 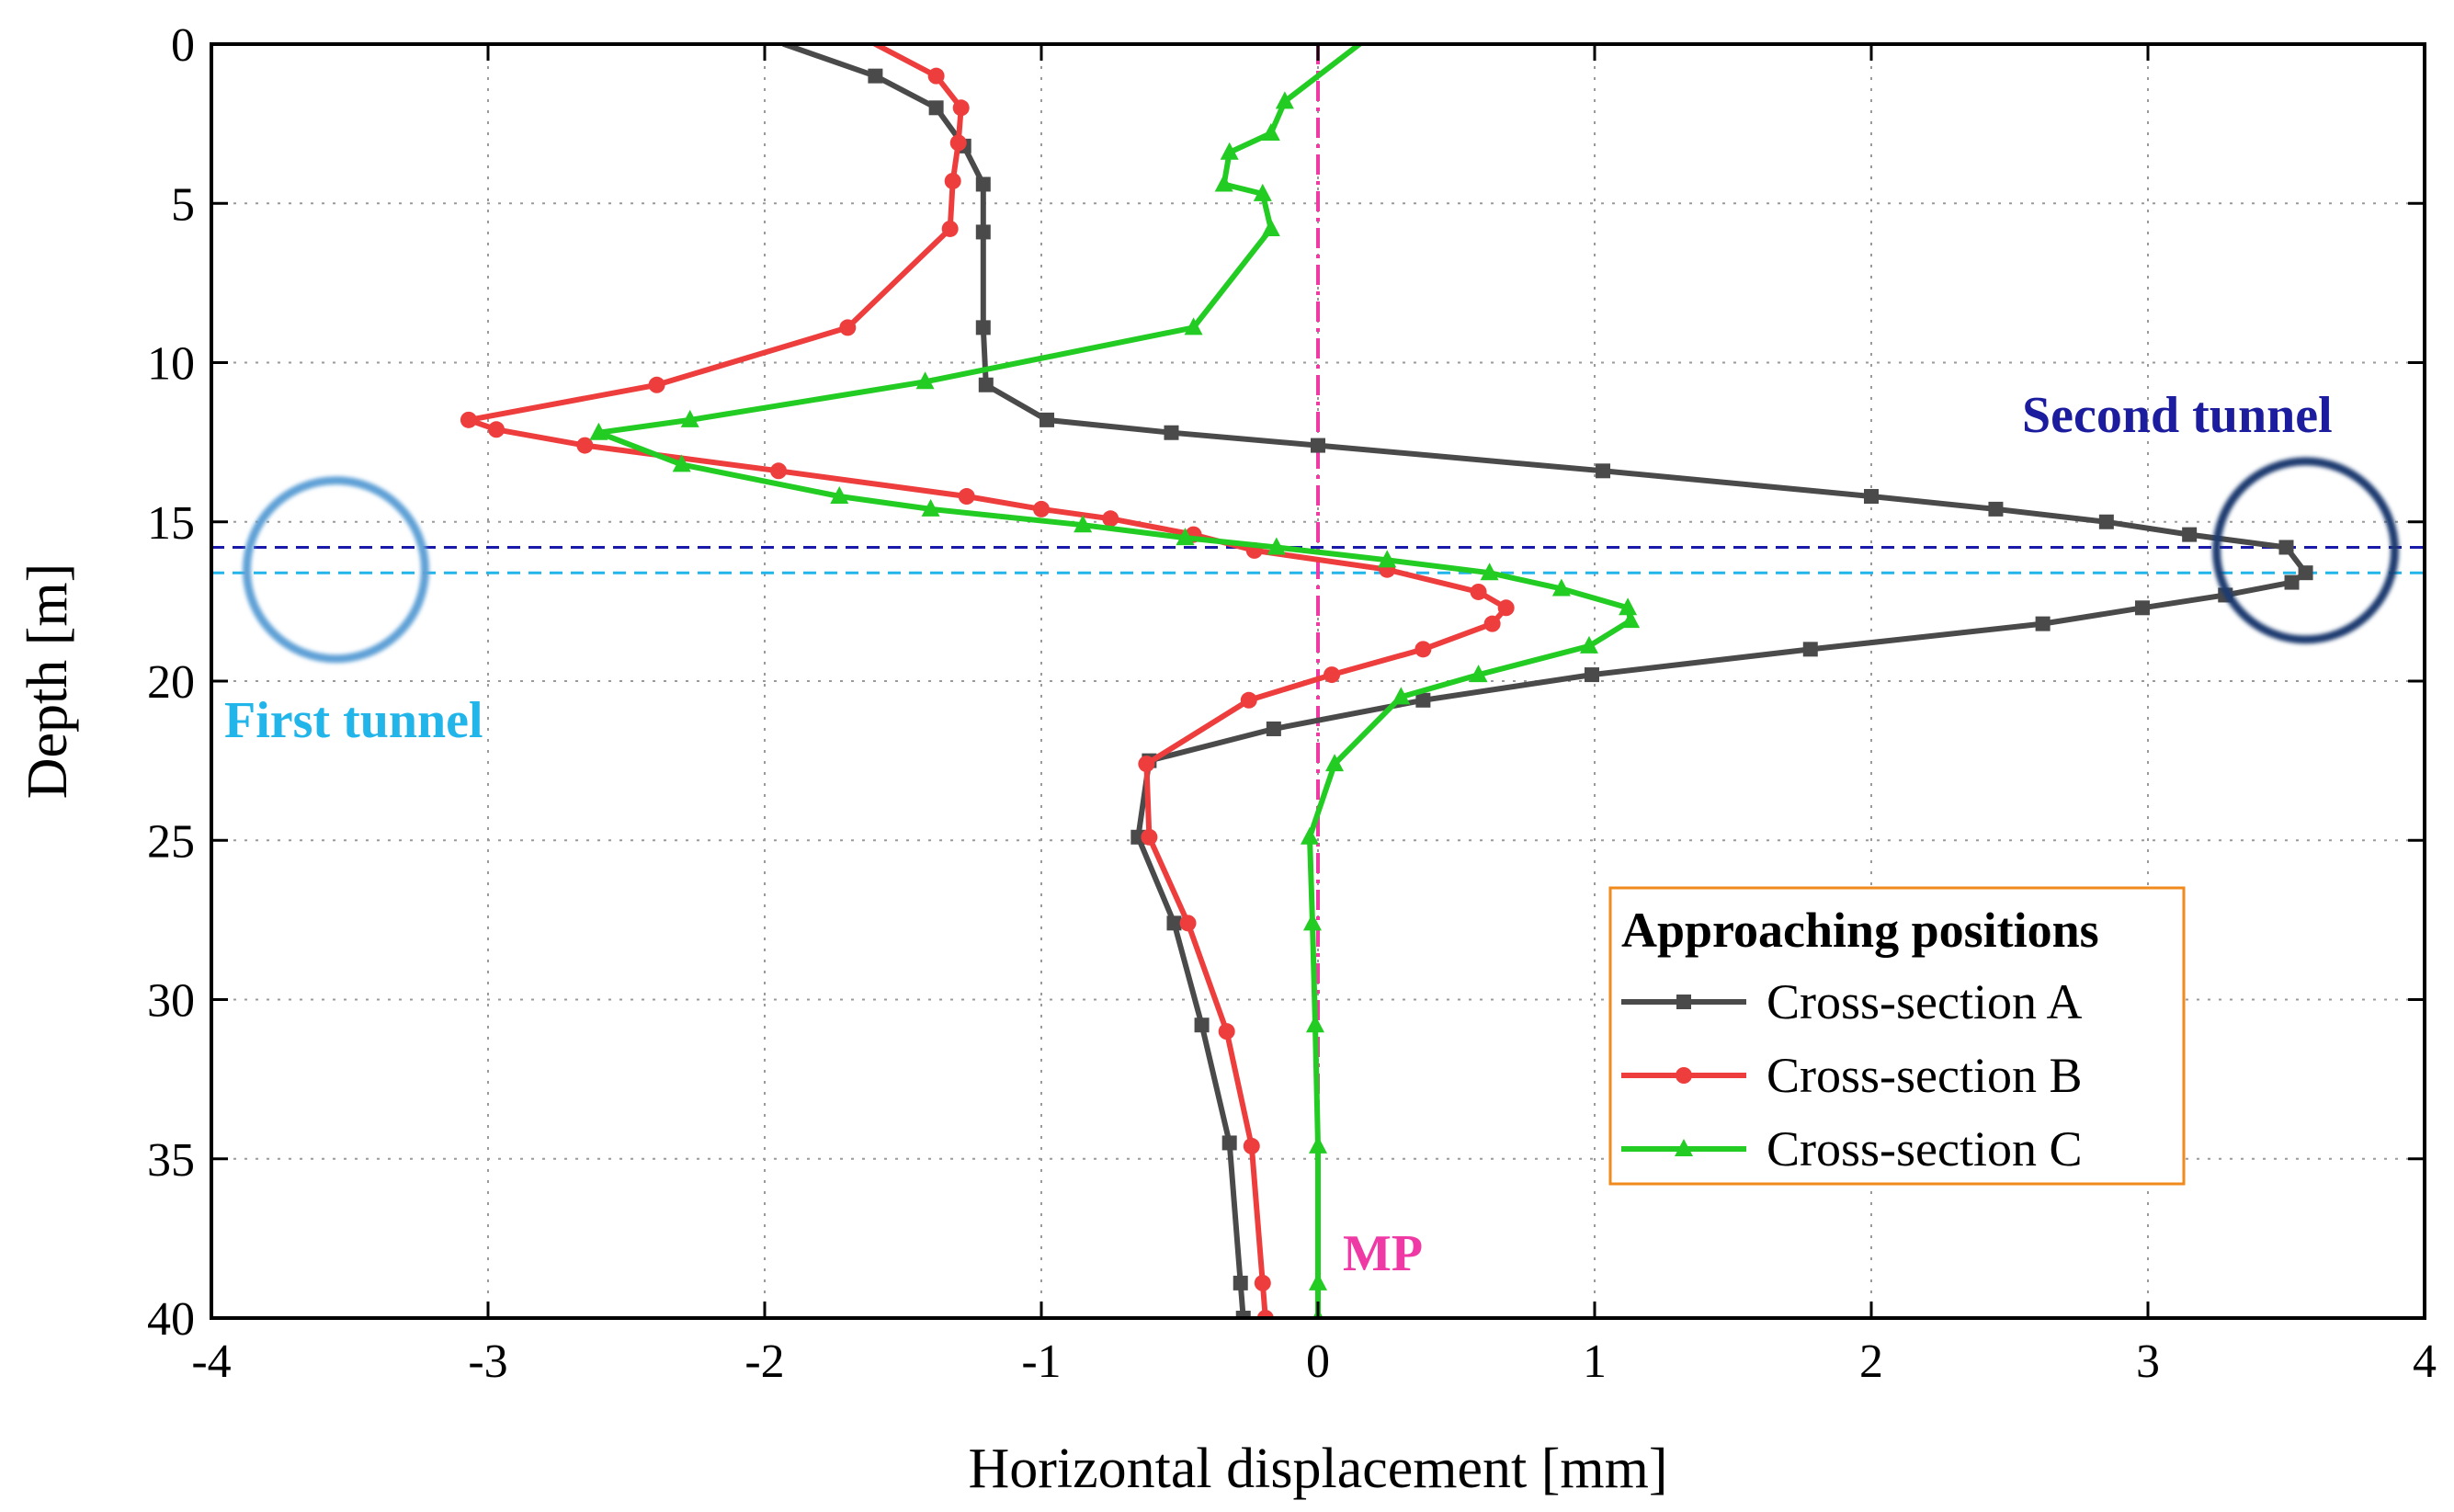 What do you see at coordinates (1318, 1469) in the screenshot?
I see `x-axis-title: Horizontal displacement [mm]` at bounding box center [1318, 1469].